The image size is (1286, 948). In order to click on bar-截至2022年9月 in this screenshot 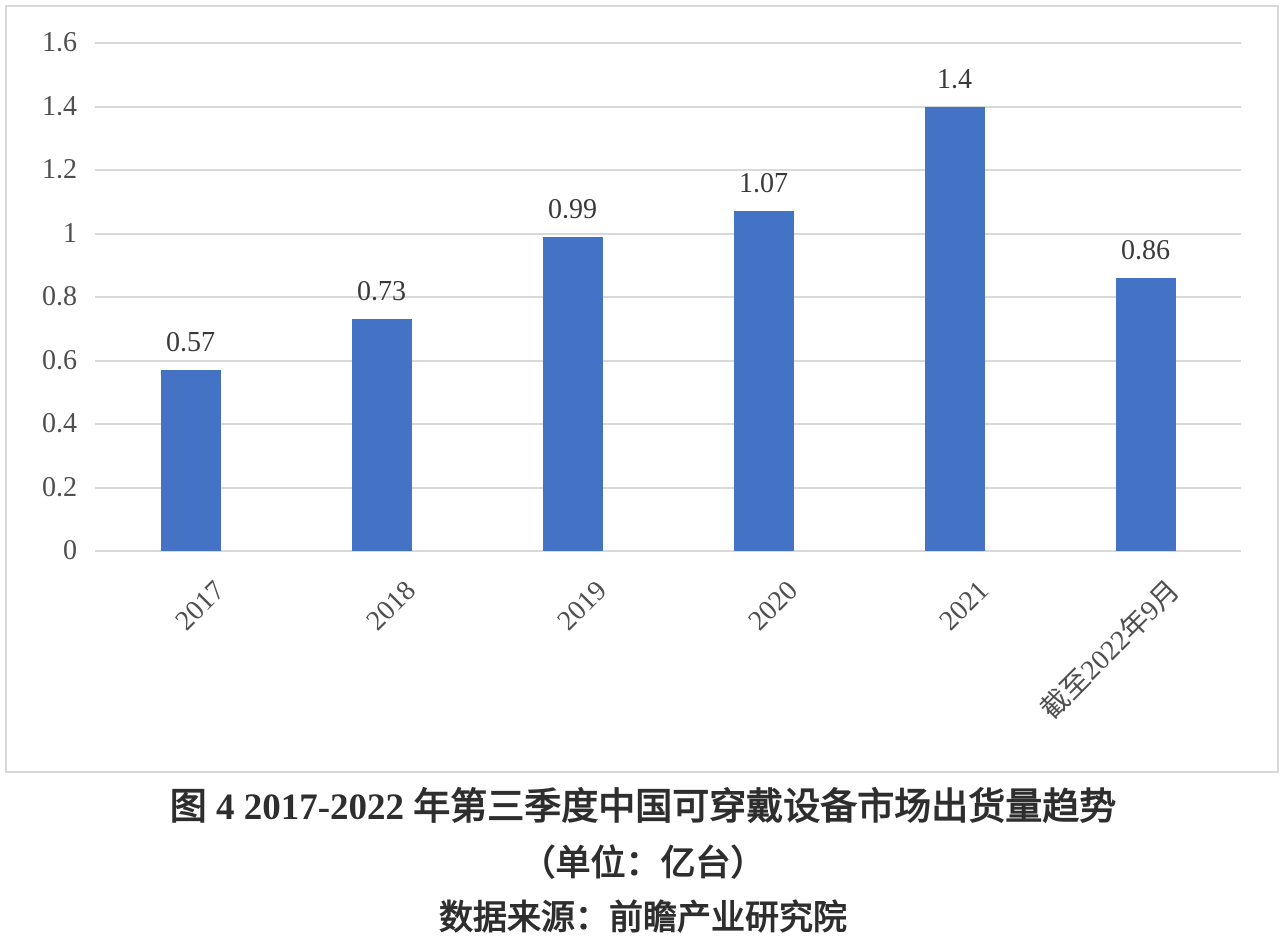, I will do `click(1145, 414)`.